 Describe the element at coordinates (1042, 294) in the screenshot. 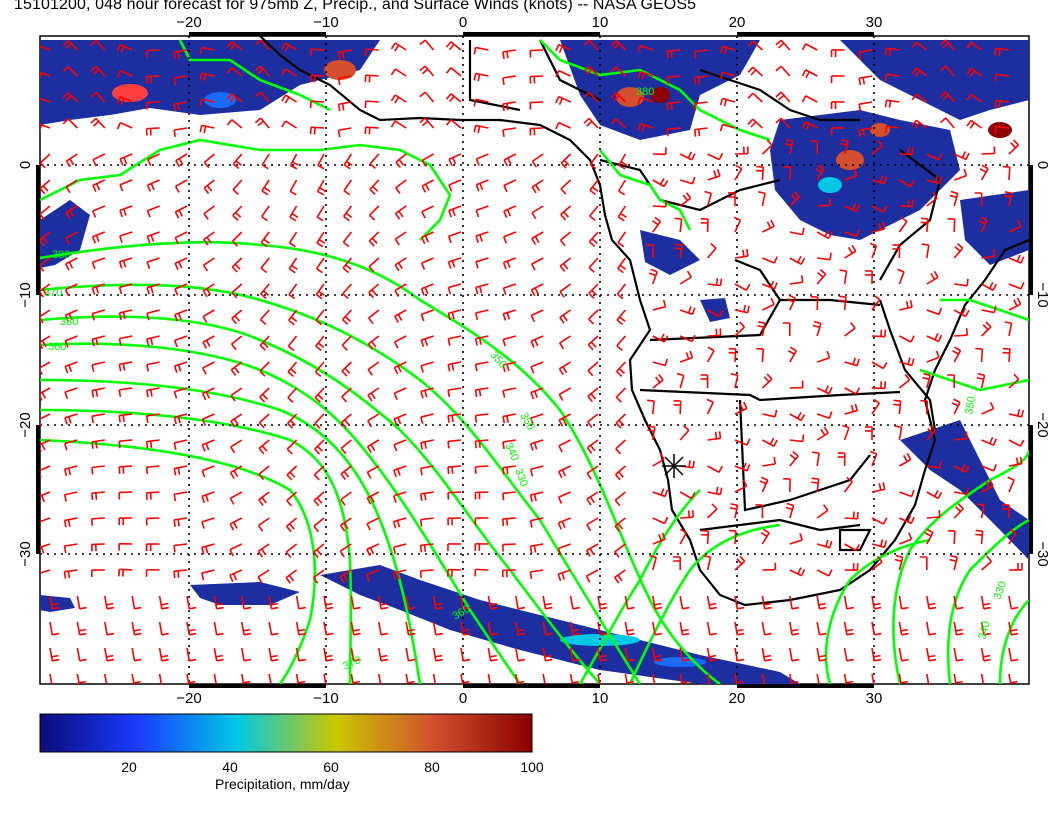

I see `lat-label: −10` at that location.